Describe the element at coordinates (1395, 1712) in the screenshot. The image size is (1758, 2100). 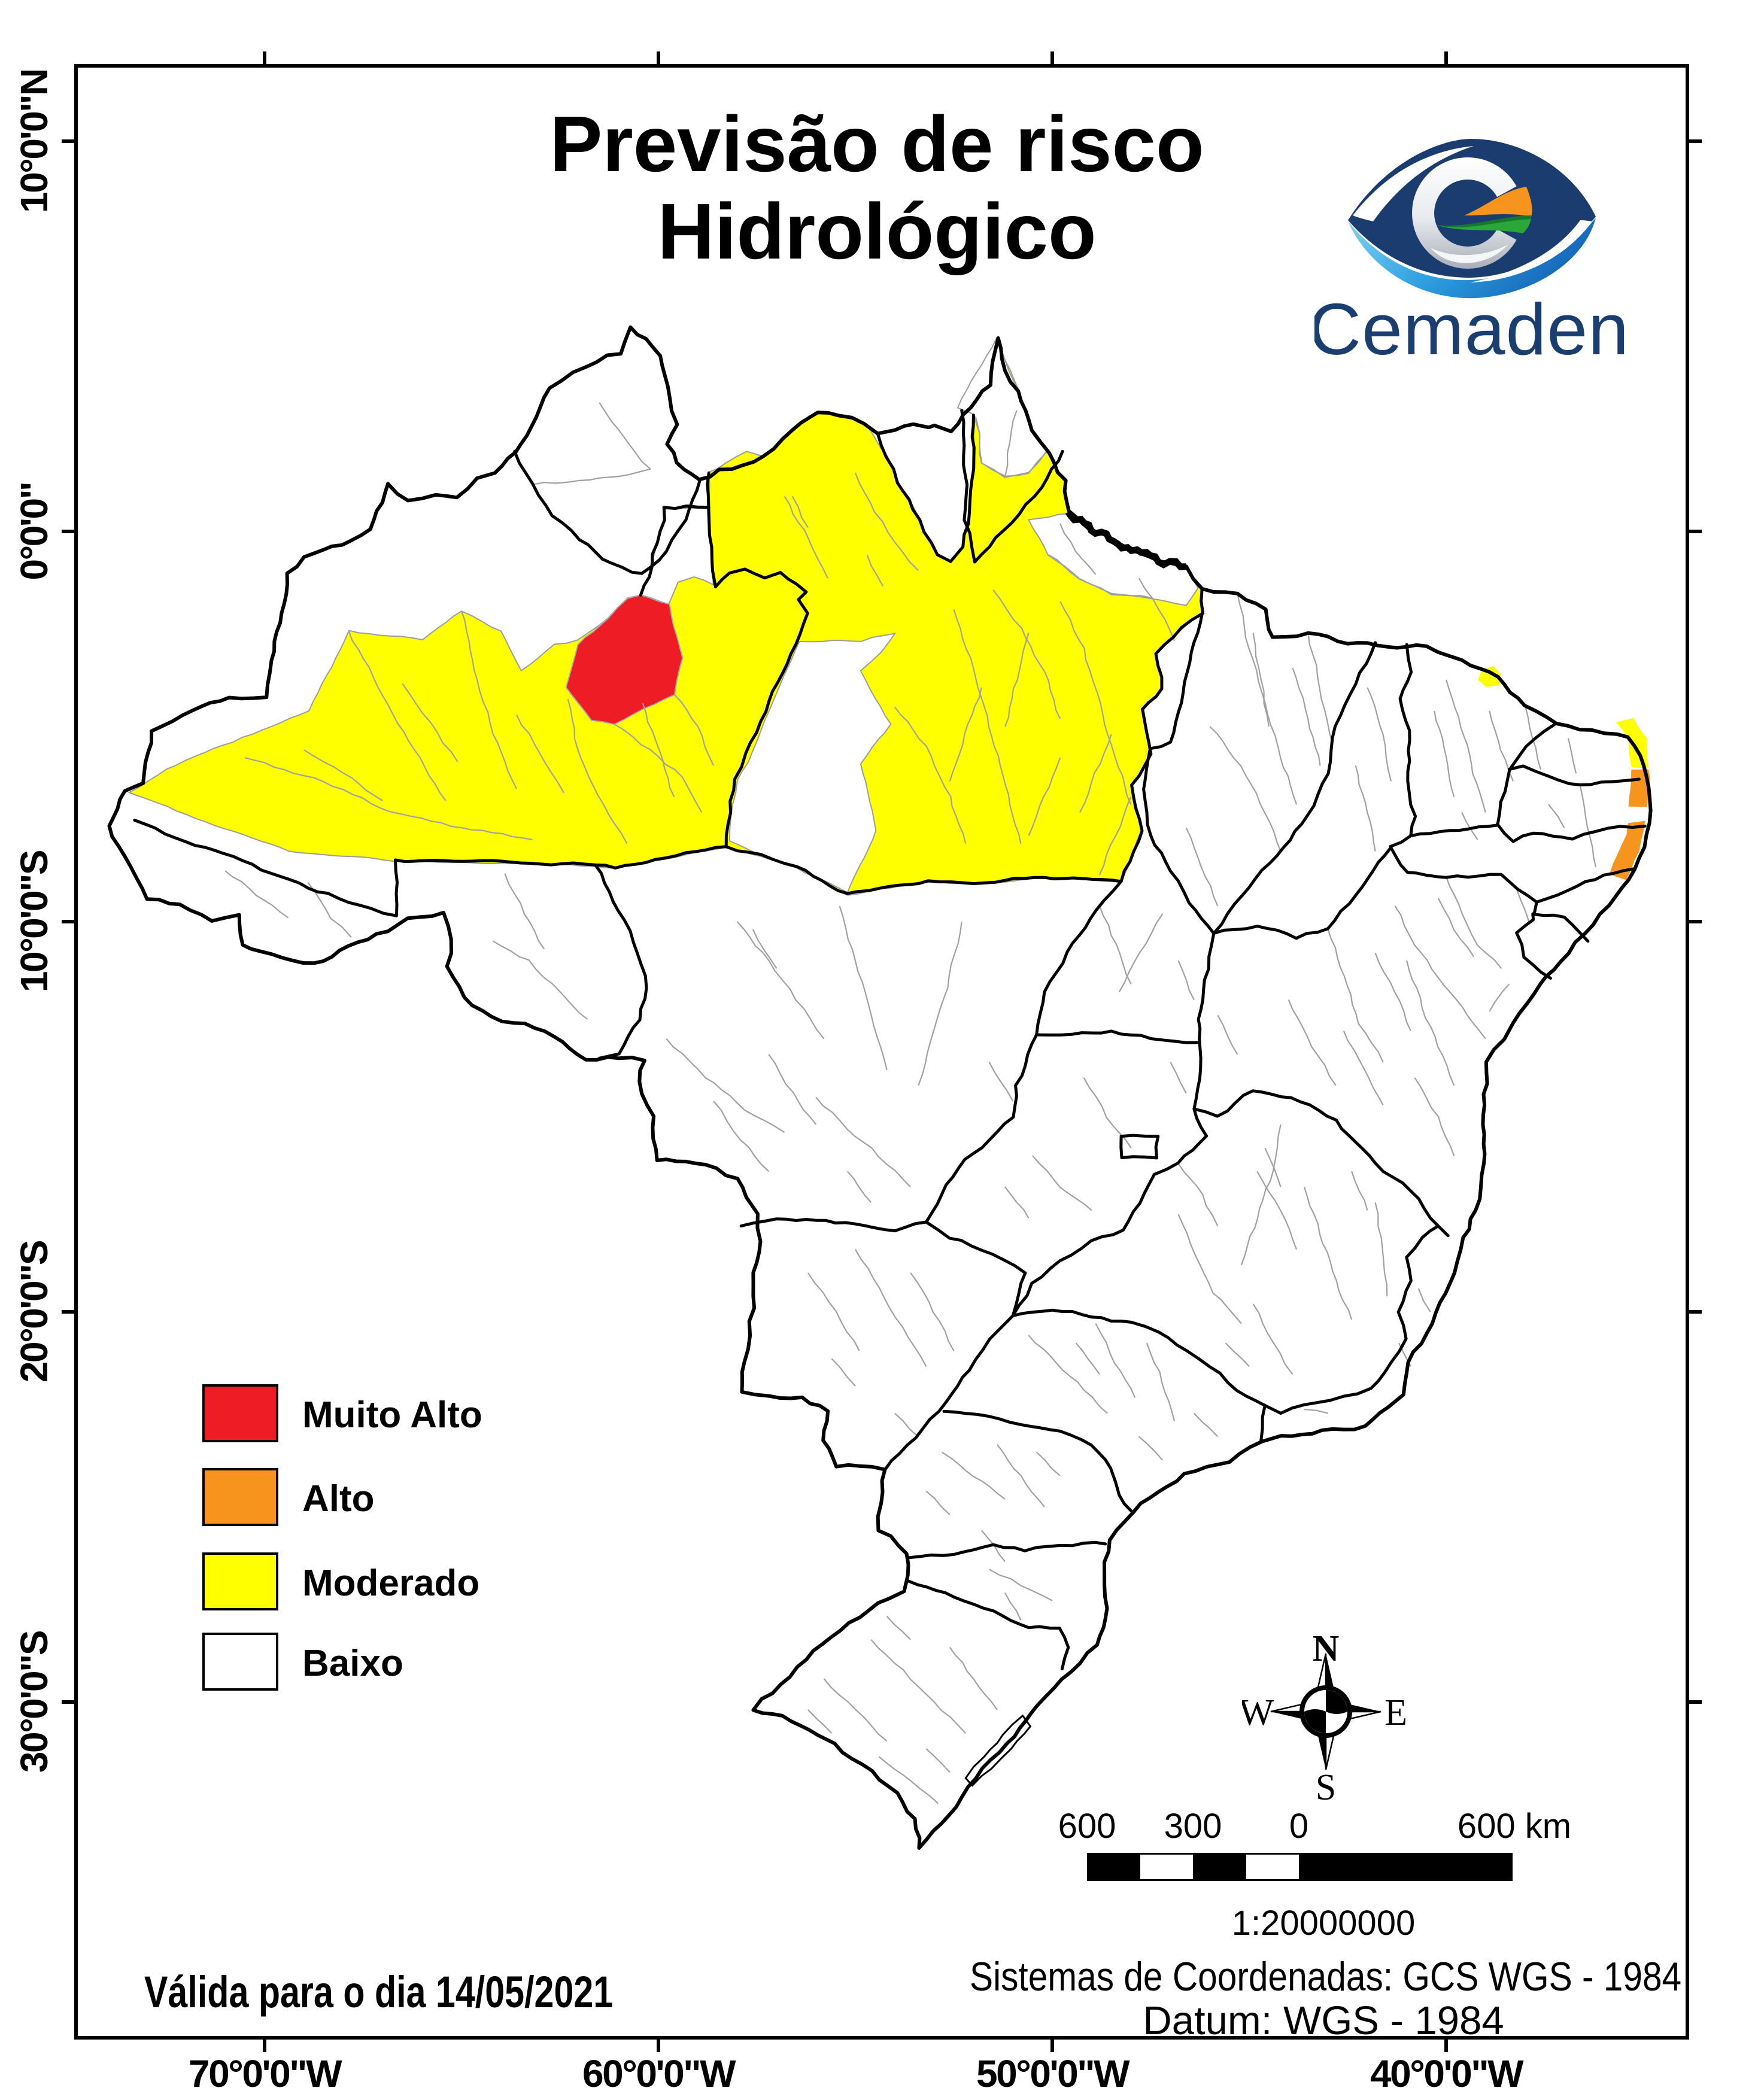
I see `svg-text: E` at that location.